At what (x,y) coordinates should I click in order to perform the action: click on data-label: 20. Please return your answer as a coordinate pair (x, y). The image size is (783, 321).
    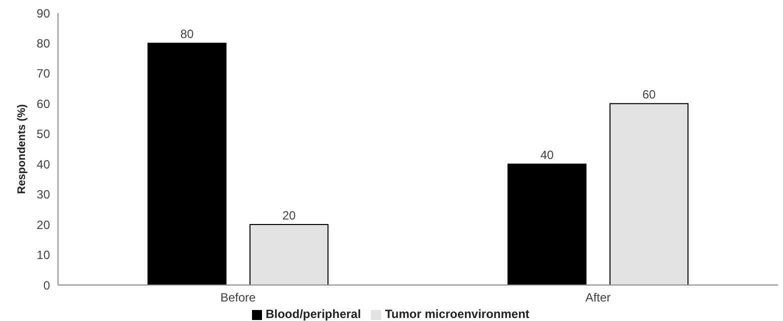
    Looking at the image, I should click on (289, 215).